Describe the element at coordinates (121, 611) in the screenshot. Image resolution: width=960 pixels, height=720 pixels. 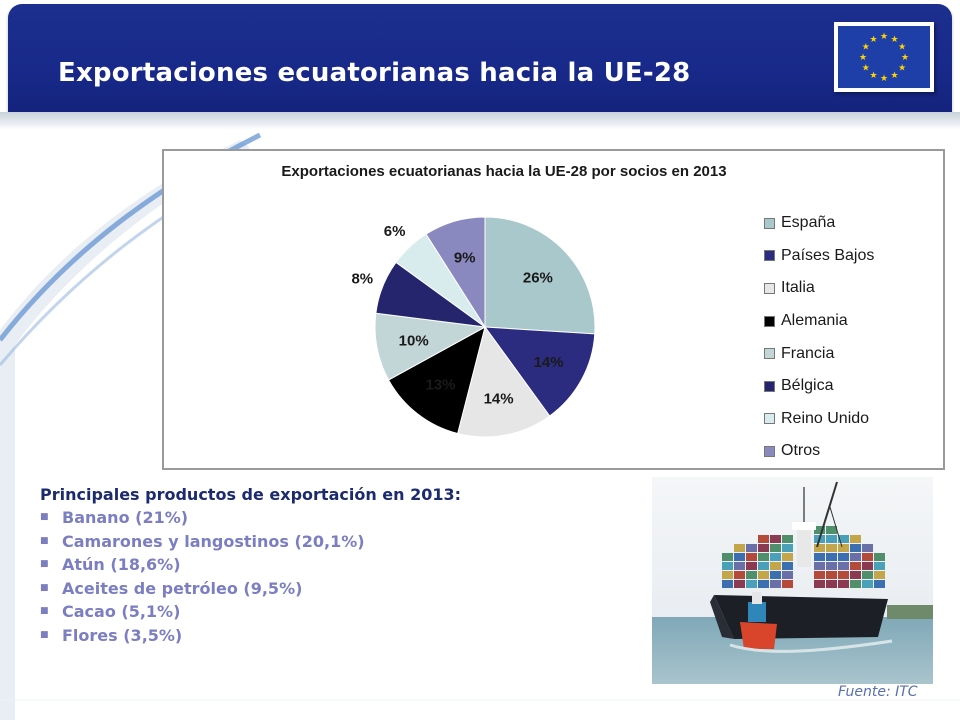
I see `product-label: Cacao (5,1%)` at that location.